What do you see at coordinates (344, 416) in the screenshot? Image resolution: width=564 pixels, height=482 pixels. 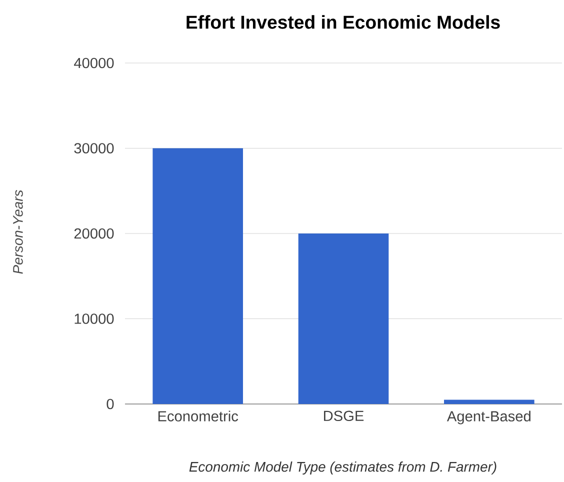 I see `x-tick-label: DSGE` at bounding box center [344, 416].